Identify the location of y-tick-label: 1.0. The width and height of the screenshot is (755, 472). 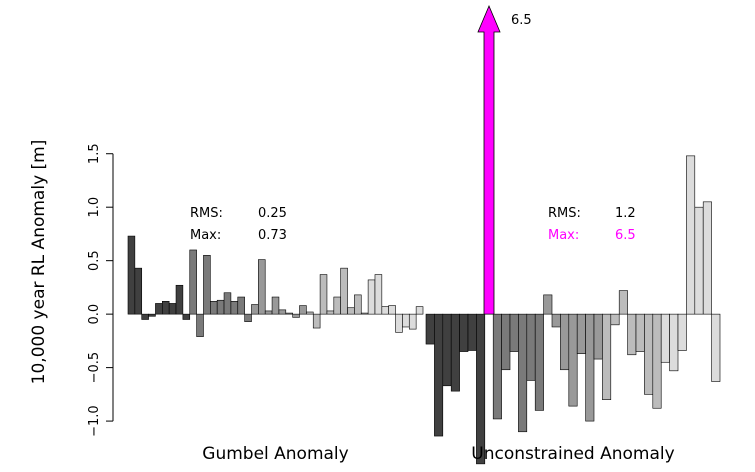
(94, 207).